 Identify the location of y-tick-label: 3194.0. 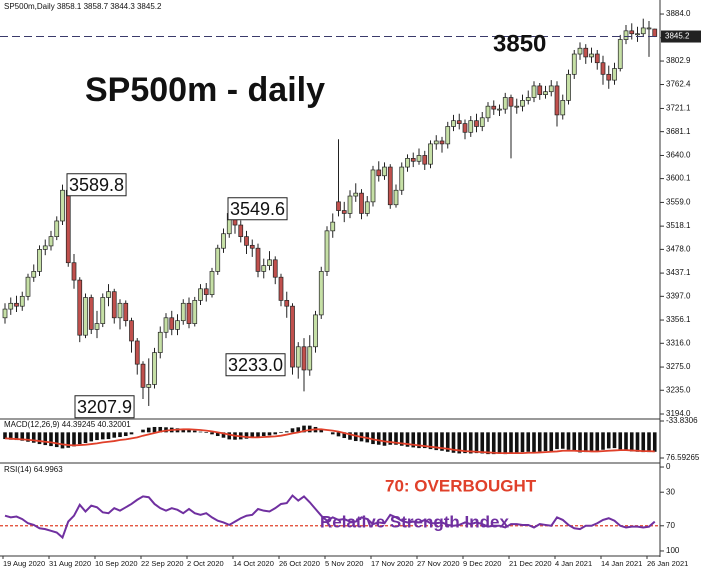
(678, 413).